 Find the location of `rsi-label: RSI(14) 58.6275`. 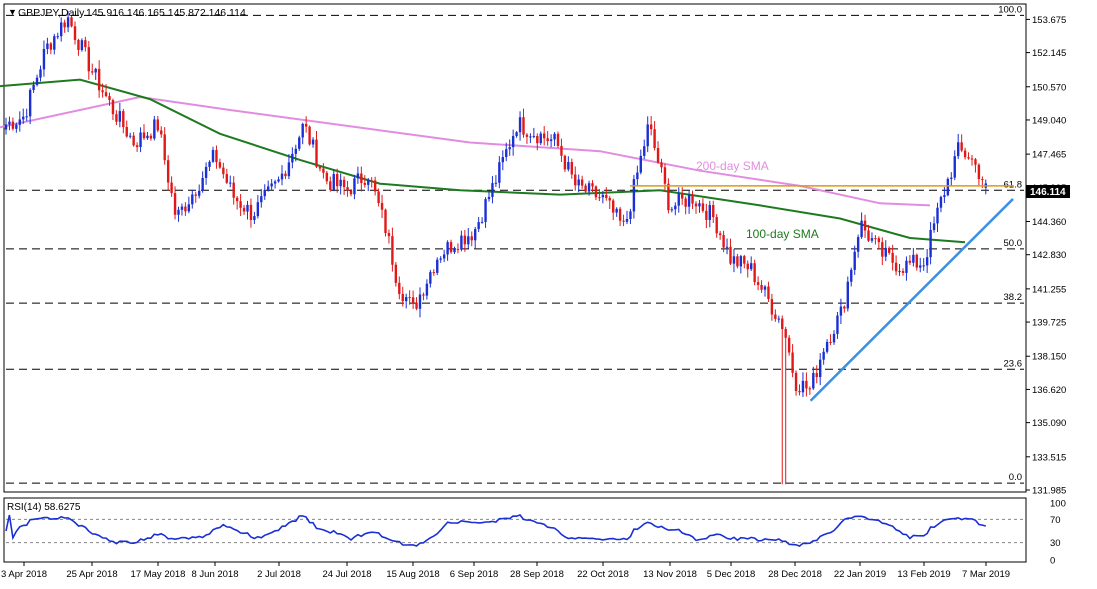

rsi-label: RSI(14) 58.6275 is located at coordinates (44, 507).